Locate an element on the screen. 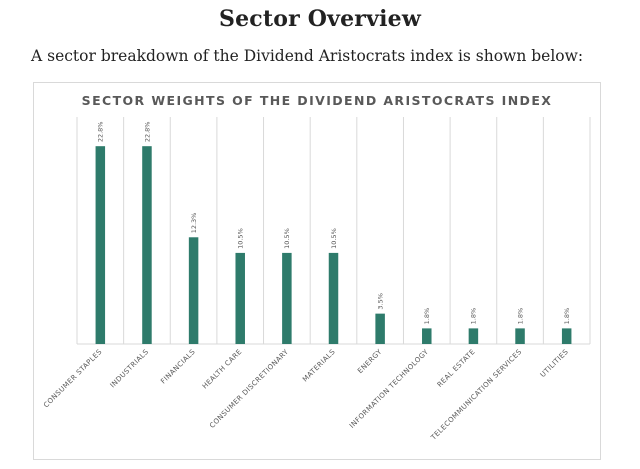 The width and height of the screenshot is (640, 469). bar-energy is located at coordinates (380, 328).